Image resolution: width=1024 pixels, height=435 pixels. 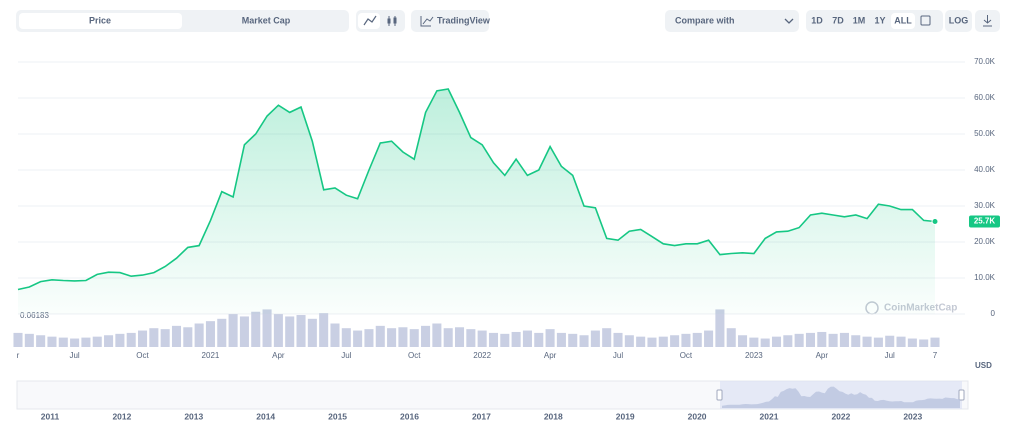 What do you see at coordinates (618, 355) in the screenshot?
I see `x-tick-label: Jul` at bounding box center [618, 355].